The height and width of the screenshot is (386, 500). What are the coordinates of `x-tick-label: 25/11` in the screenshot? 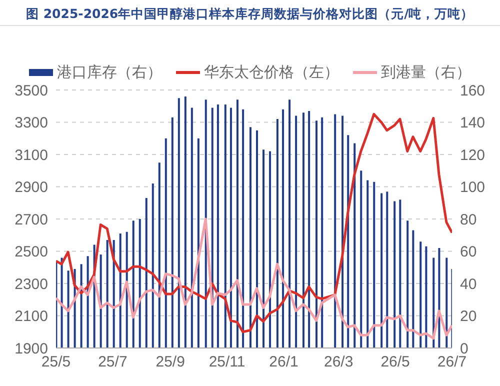 It's located at (227, 362).